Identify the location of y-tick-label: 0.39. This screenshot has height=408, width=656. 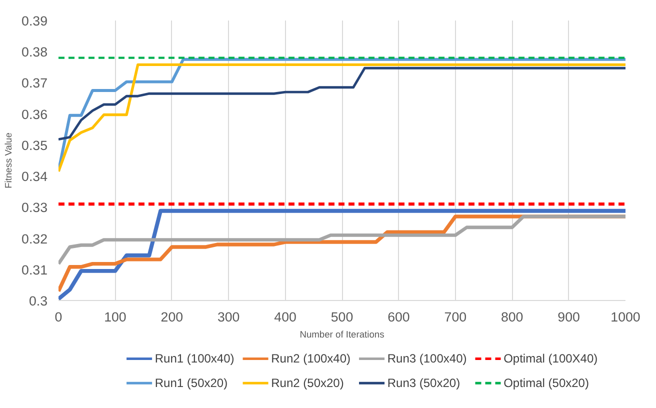
(35, 21).